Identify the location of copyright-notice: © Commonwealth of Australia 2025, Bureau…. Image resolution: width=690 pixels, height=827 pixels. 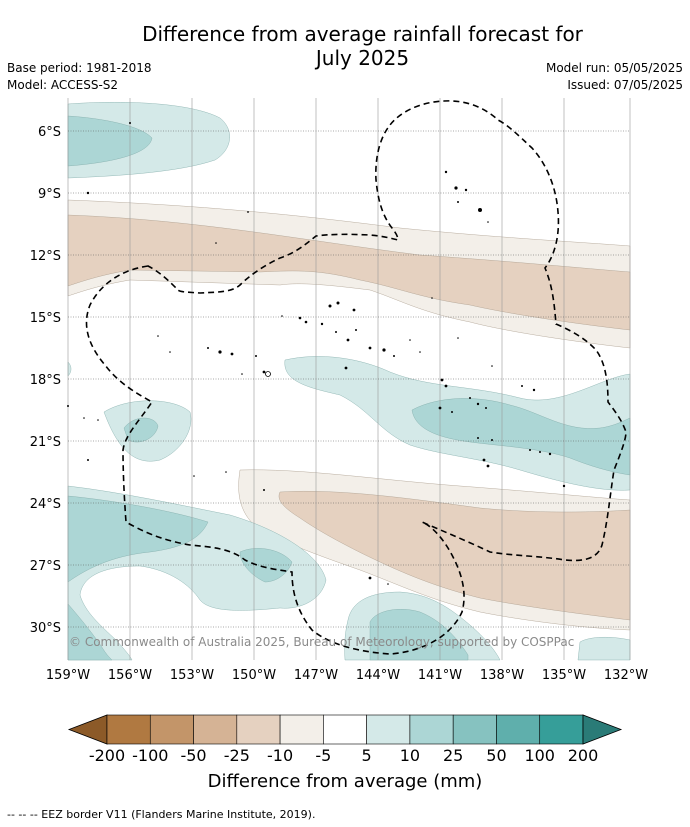
(321, 642).